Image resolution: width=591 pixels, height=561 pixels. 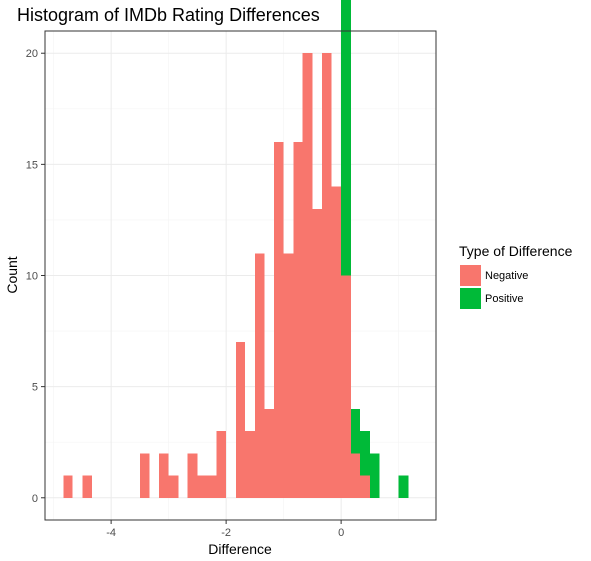 What do you see at coordinates (32, 277) in the screenshot?
I see `y-tick-label: 10` at bounding box center [32, 277].